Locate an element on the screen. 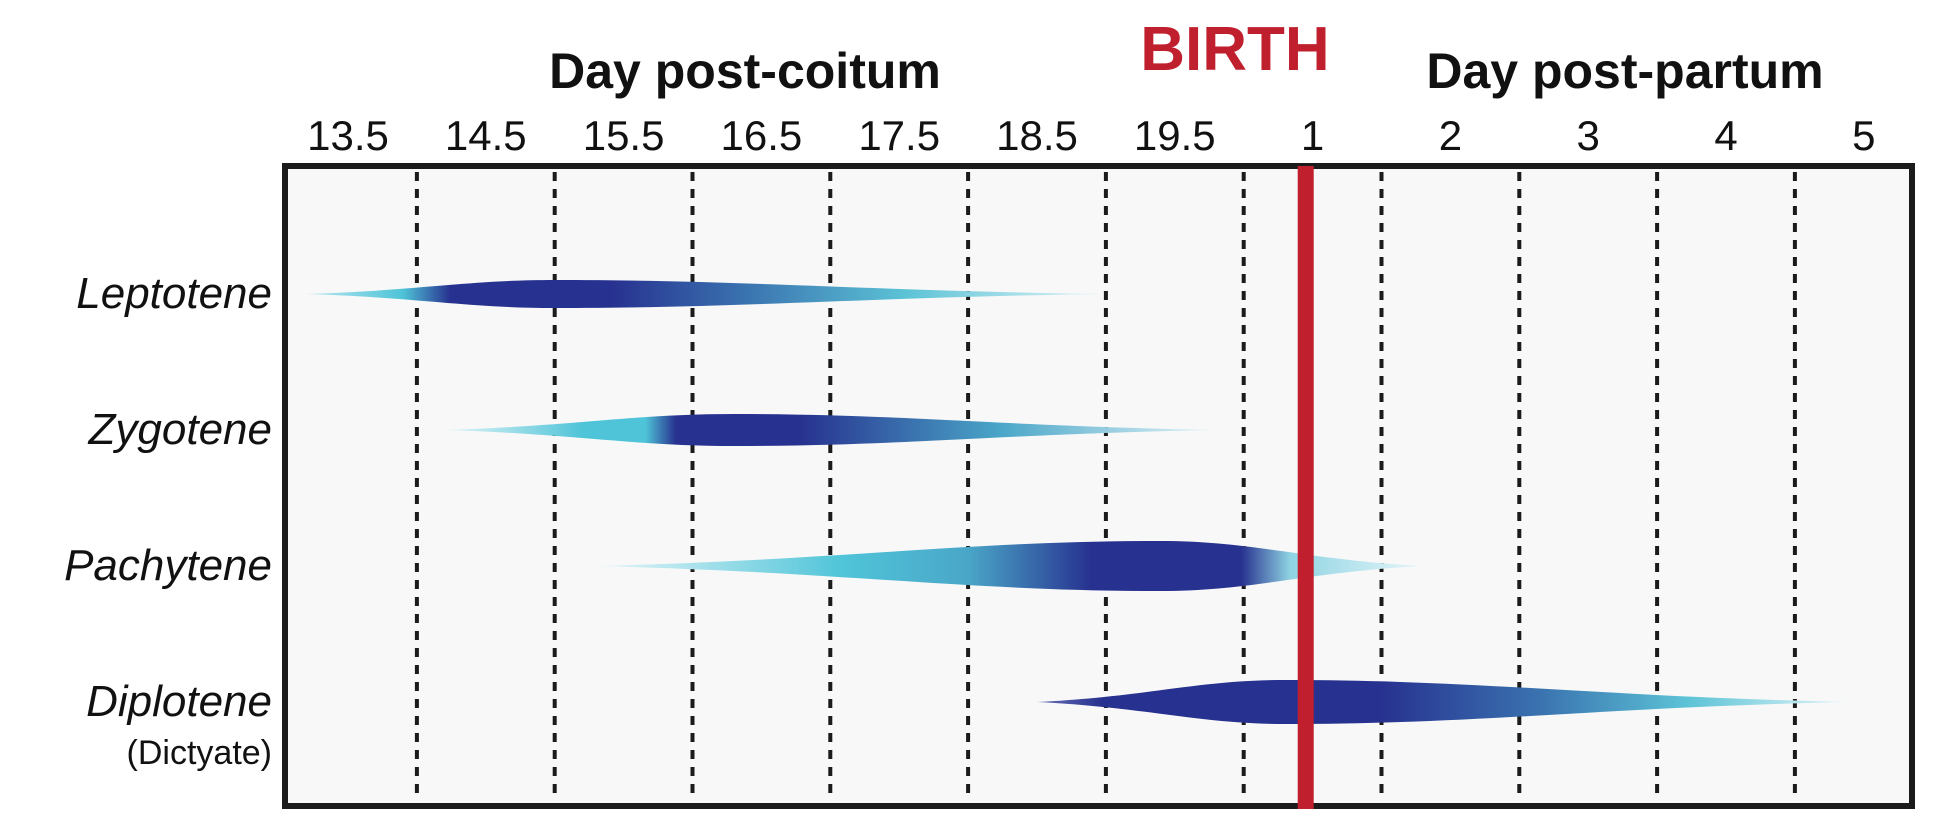  stage-sublabel-diplotene: (Dictyate) is located at coordinates (199, 753).